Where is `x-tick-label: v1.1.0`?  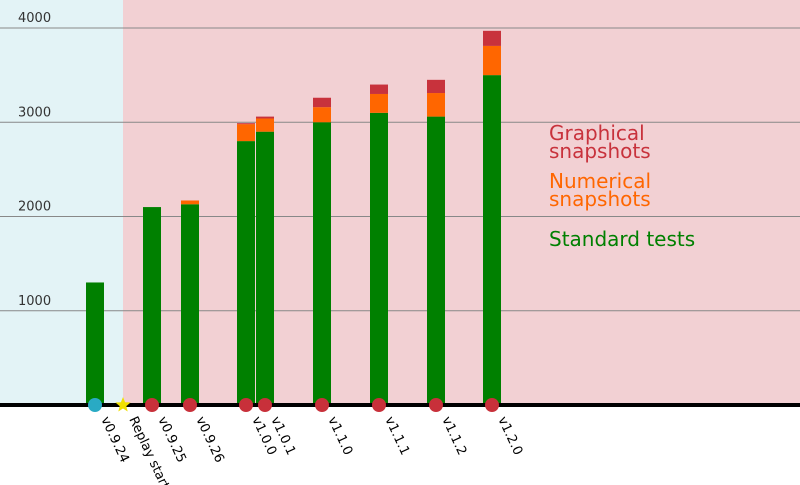 x-tick-label: v1.1.0 is located at coordinates (339, 435).